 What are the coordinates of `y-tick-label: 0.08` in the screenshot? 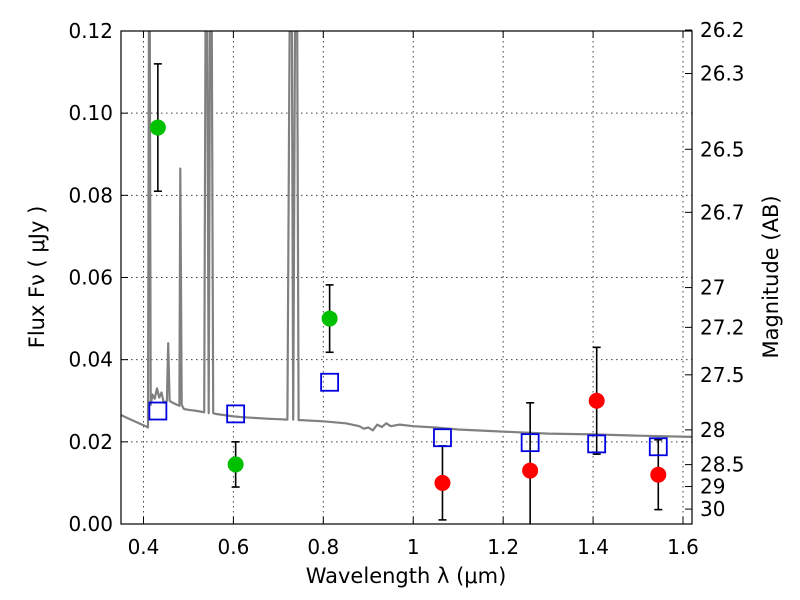 It's located at (90, 195).